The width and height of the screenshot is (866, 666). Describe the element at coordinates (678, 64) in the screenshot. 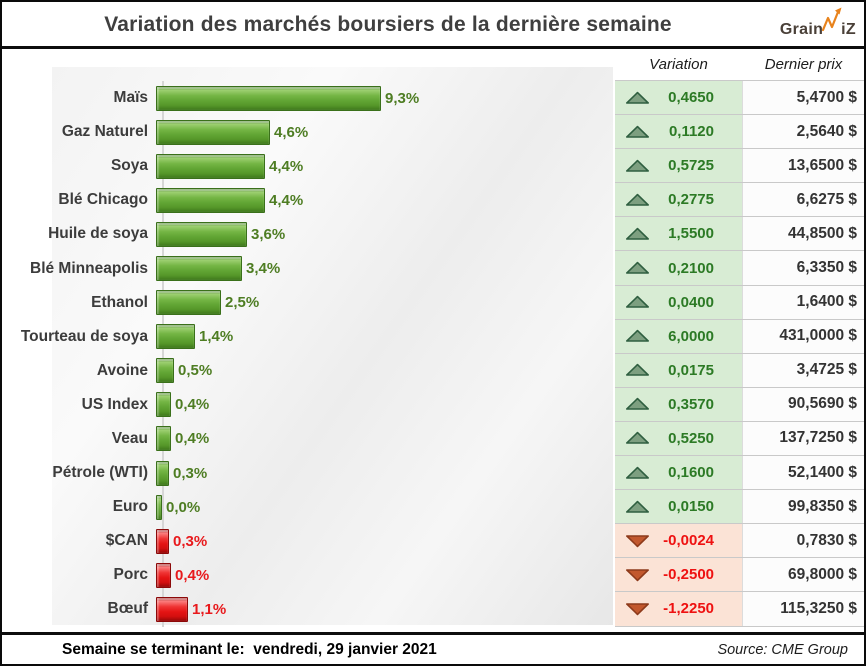

I see `column-header-variation: Variation` at that location.